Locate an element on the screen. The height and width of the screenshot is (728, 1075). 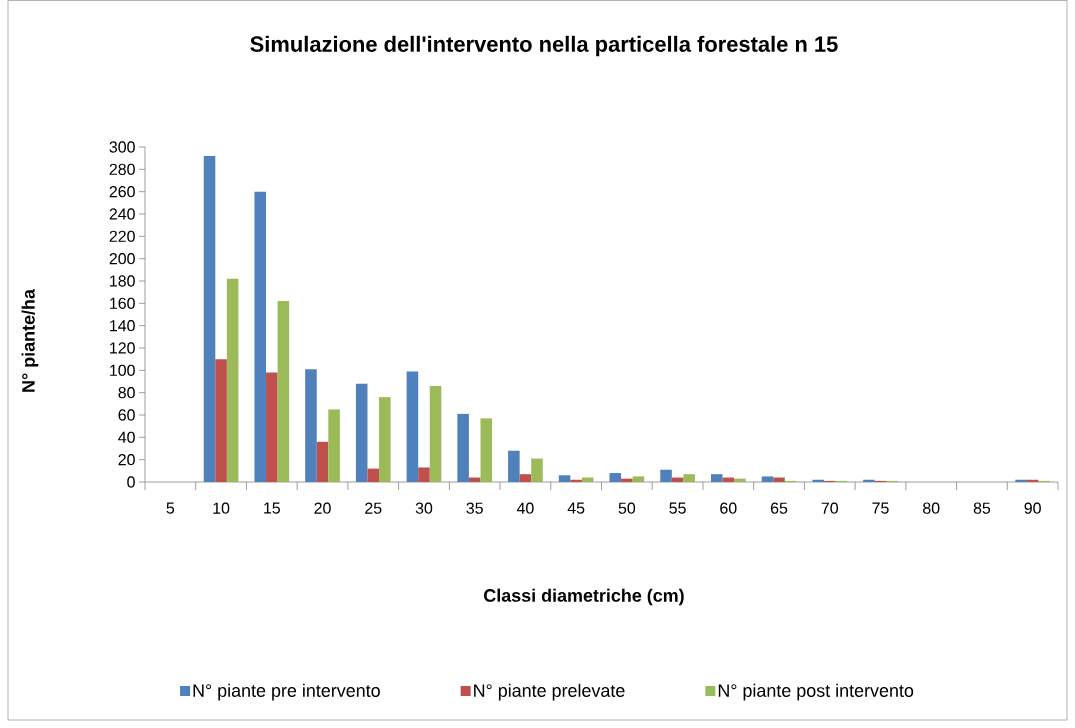
x-tick-label: 25 is located at coordinates (373, 508).